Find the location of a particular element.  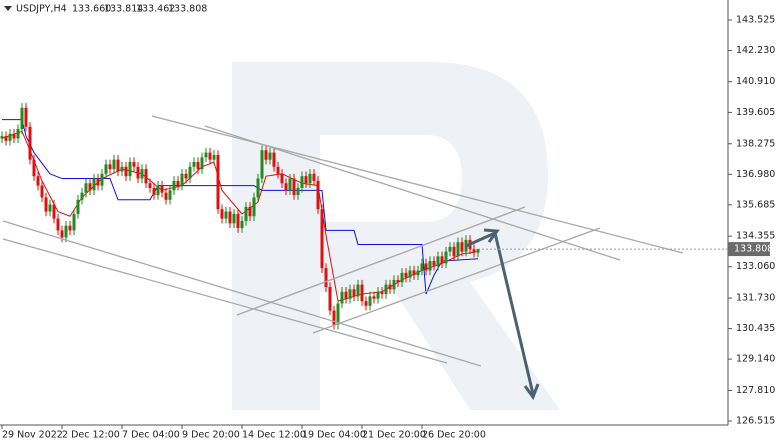

arrow-head is located at coordinates (491, 235).